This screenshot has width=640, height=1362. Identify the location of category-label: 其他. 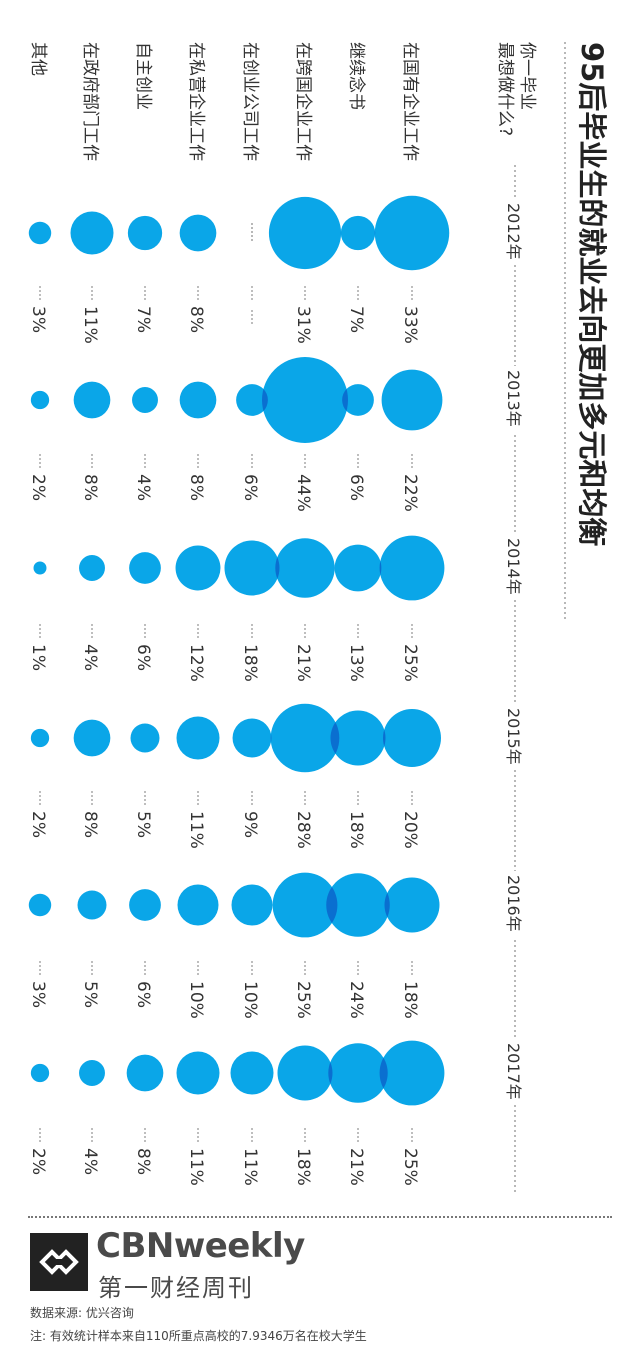
(38, 59).